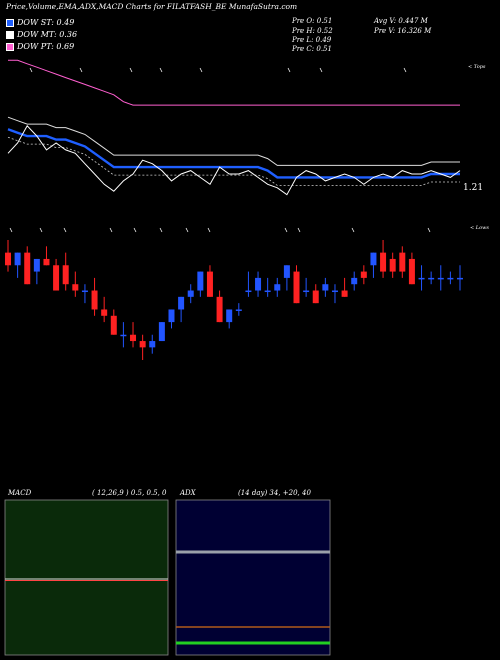 This screenshot has height=660, width=500. What do you see at coordinates (129, 493) in the screenshot?
I see `macd-params: ( 12,26,9 ) 0.5, 0.5, 0` at bounding box center [129, 493].